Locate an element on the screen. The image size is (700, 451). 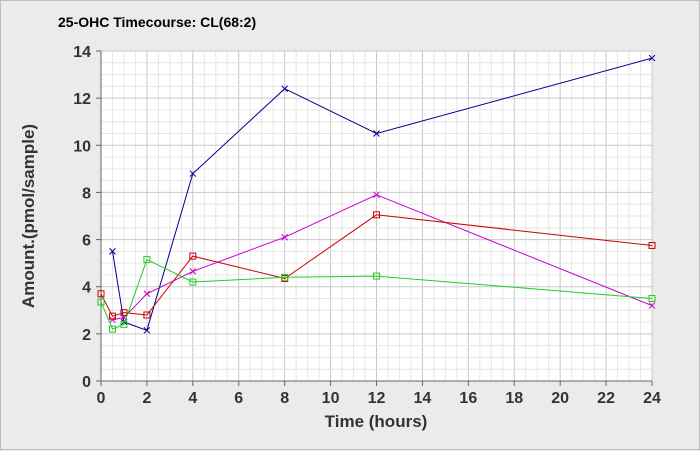
y-tick-label: 14 is located at coordinates (82, 52).